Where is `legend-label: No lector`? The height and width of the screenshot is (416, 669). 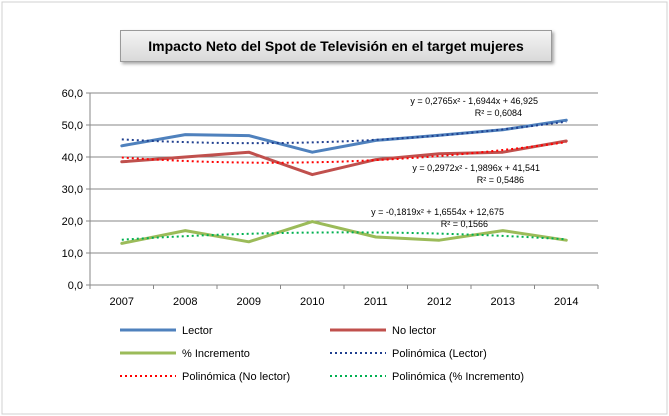 legend-label: No lector is located at coordinates (414, 331).